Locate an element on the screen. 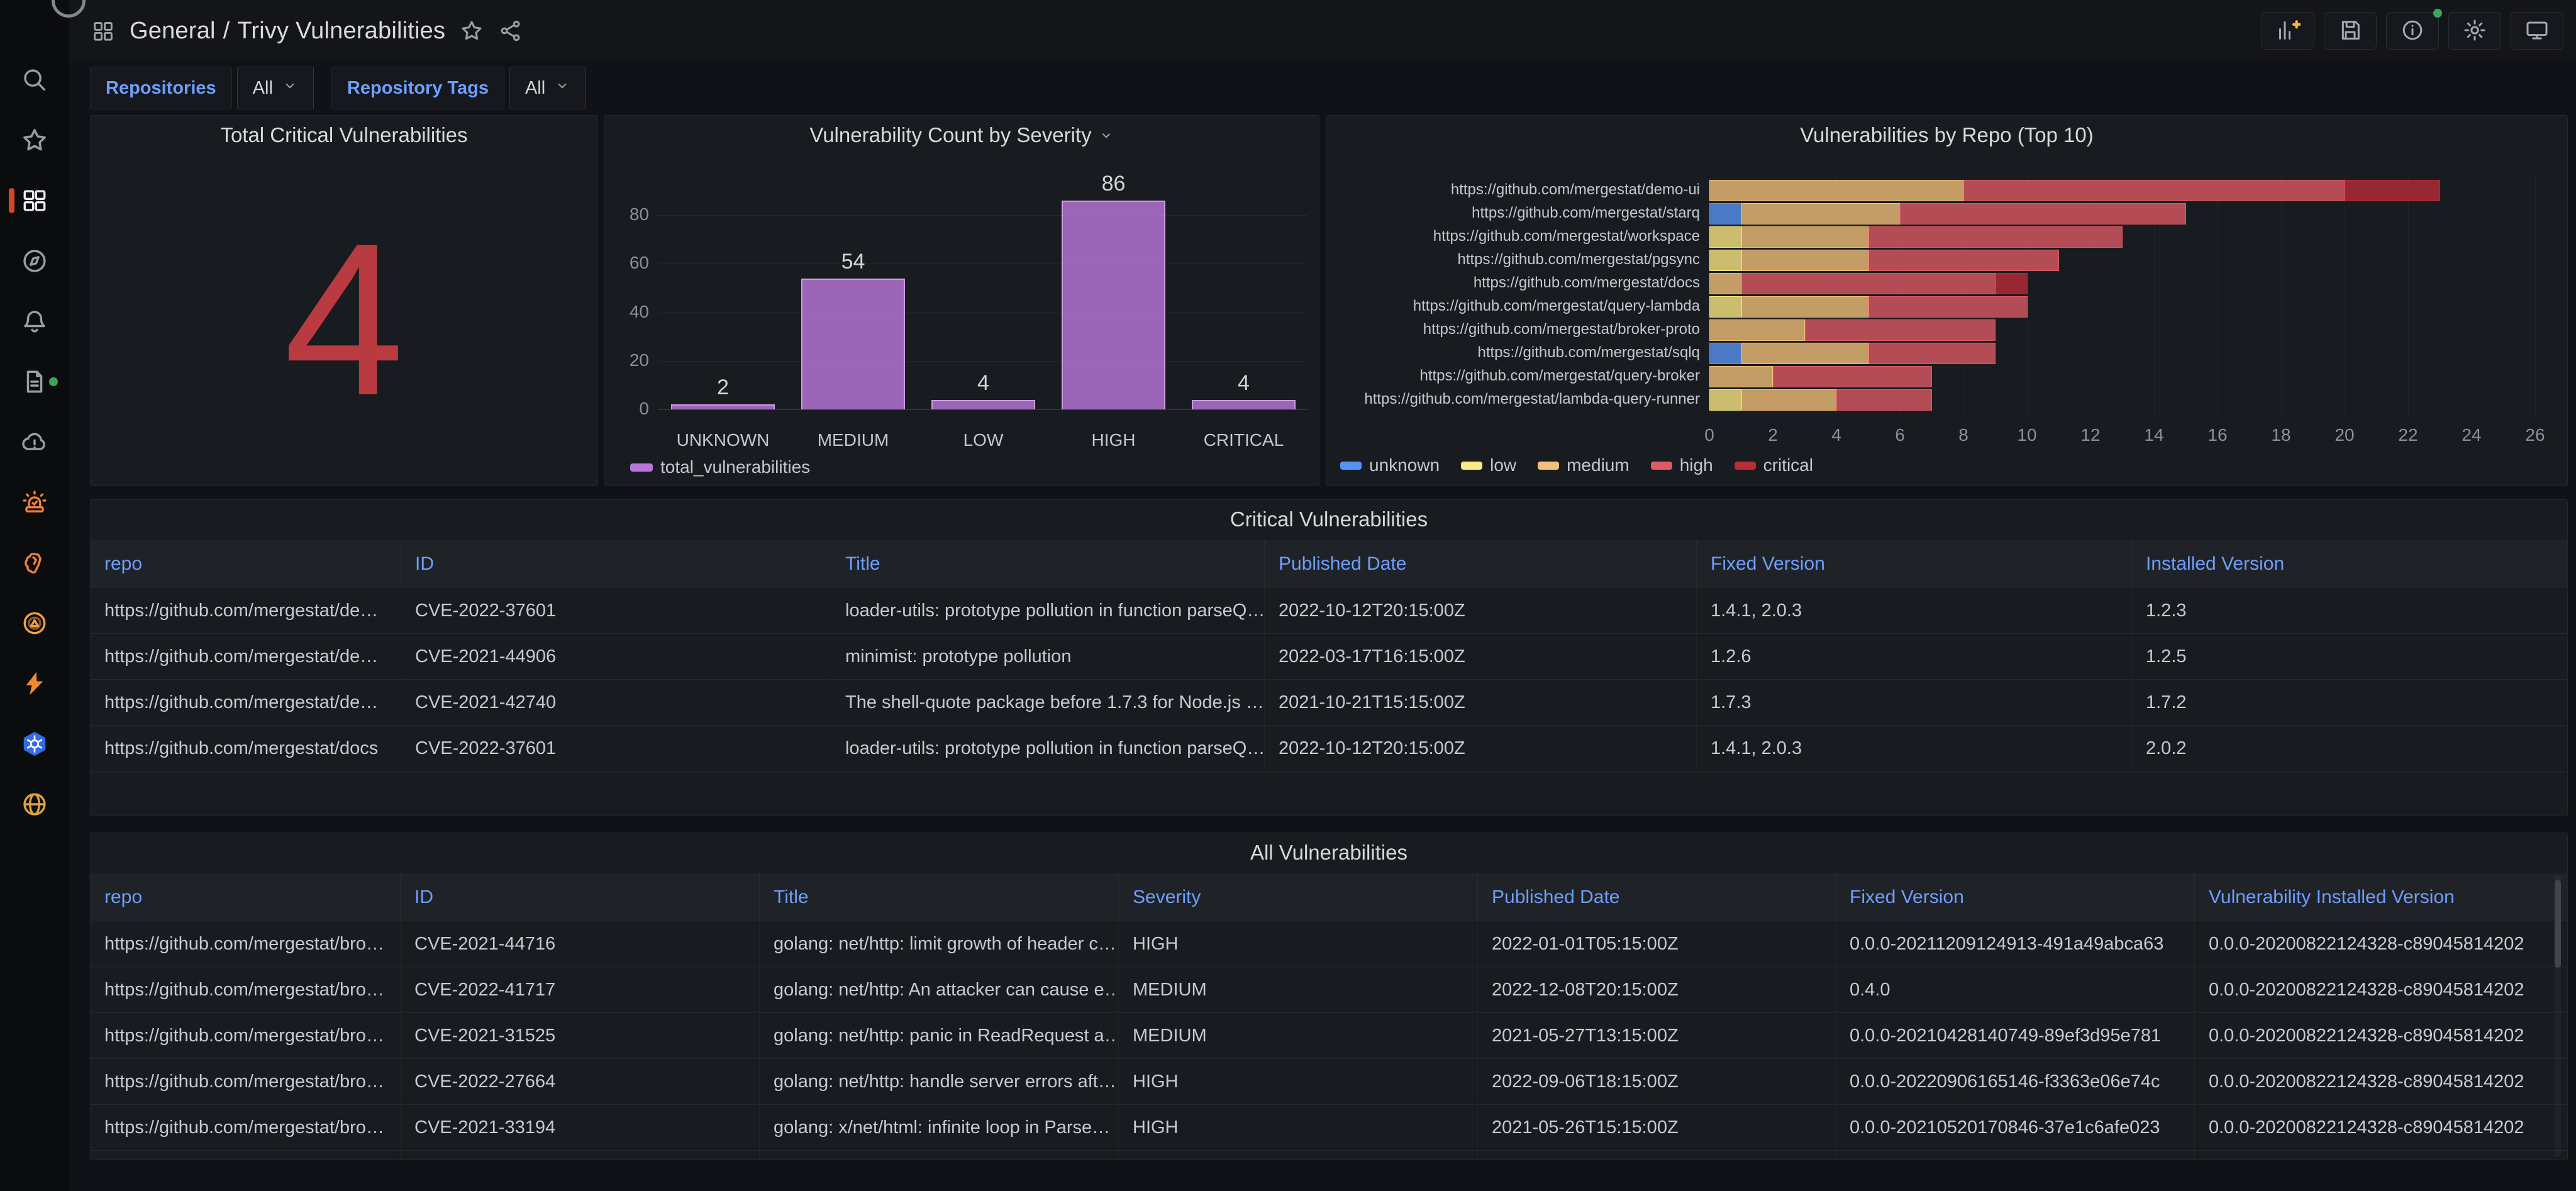  variable-label: Repositories is located at coordinates (161, 88).